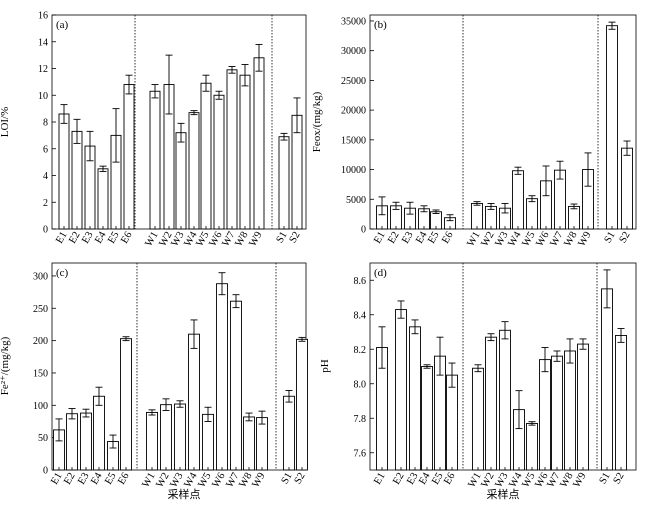 The image size is (647, 508). Describe the element at coordinates (40, 406) in the screenshot. I see `y-tick-label: 100` at that location.